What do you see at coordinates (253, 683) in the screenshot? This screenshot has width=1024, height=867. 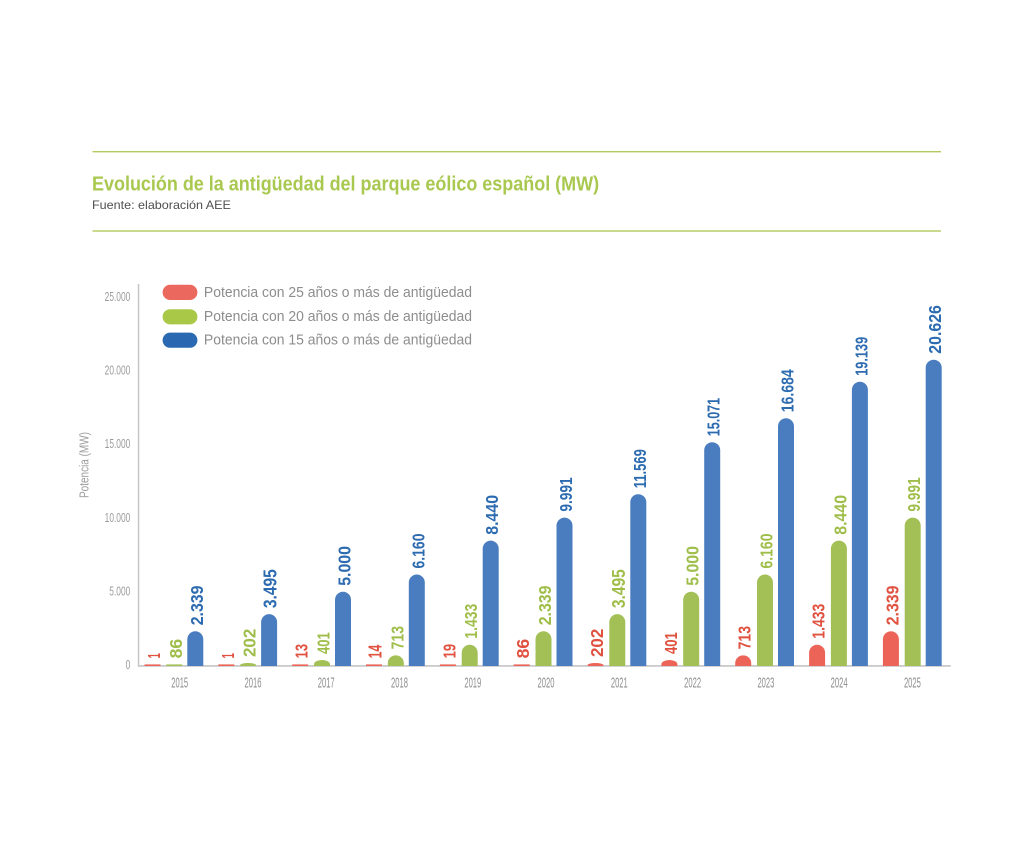 I see `svg-text: 2016` at bounding box center [253, 683].